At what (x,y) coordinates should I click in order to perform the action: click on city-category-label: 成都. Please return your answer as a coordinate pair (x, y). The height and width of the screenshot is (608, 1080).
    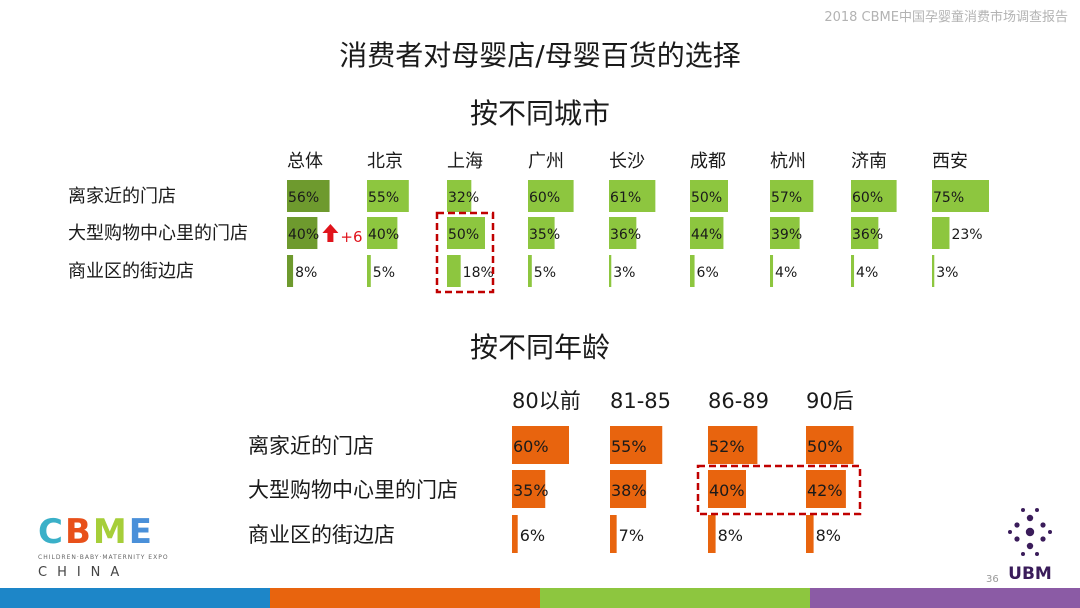
    Looking at the image, I should click on (708, 161).